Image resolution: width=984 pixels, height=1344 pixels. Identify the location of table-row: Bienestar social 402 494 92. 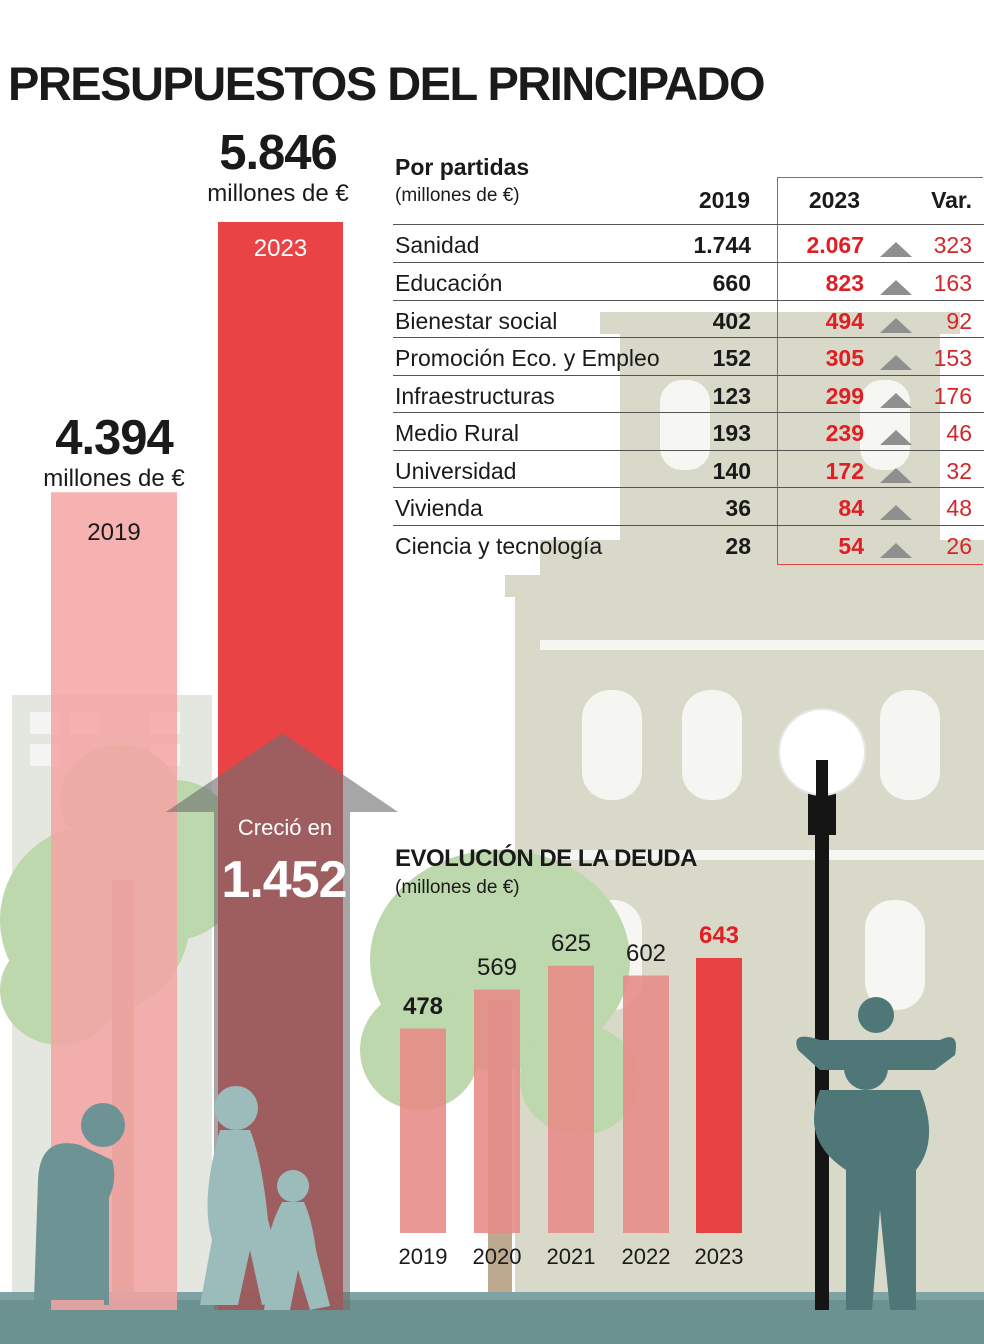
(688, 321).